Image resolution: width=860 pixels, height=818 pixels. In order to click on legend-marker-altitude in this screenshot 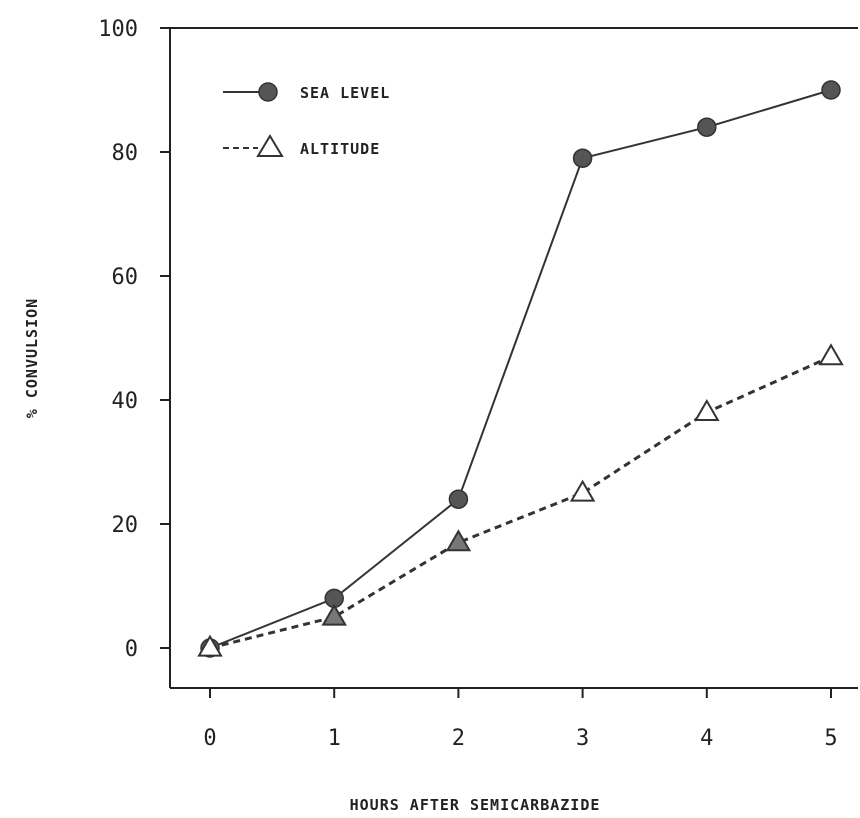, I will do `click(270, 145)`.